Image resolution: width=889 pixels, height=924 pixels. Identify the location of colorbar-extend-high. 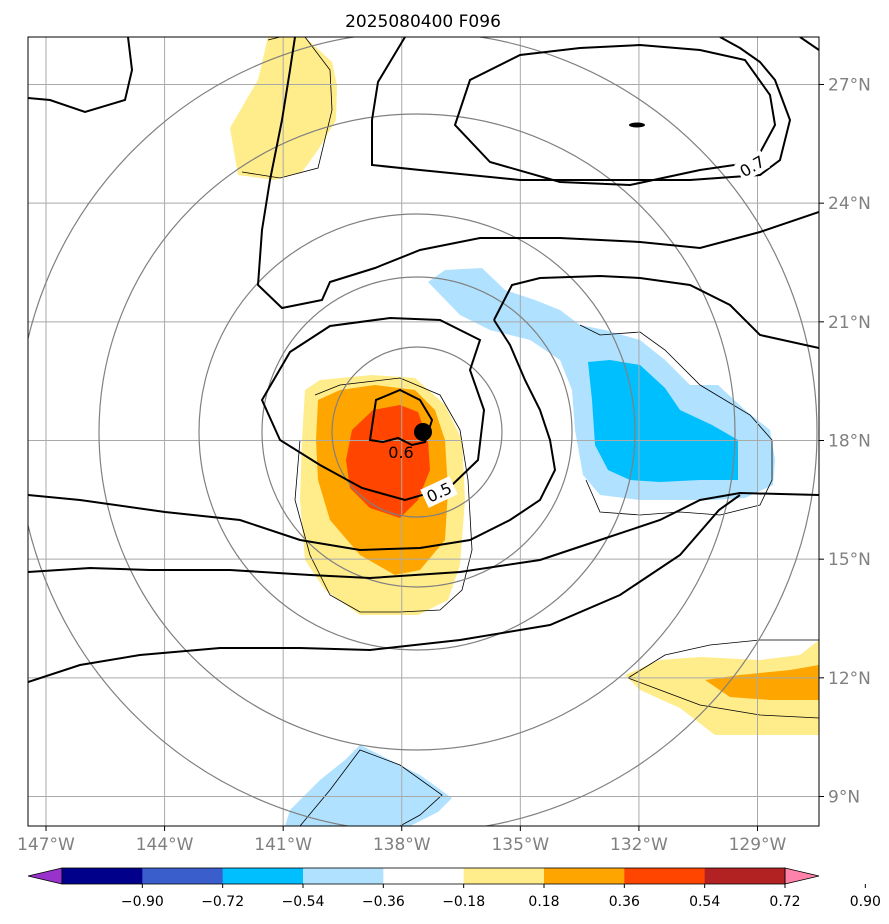
(802, 876).